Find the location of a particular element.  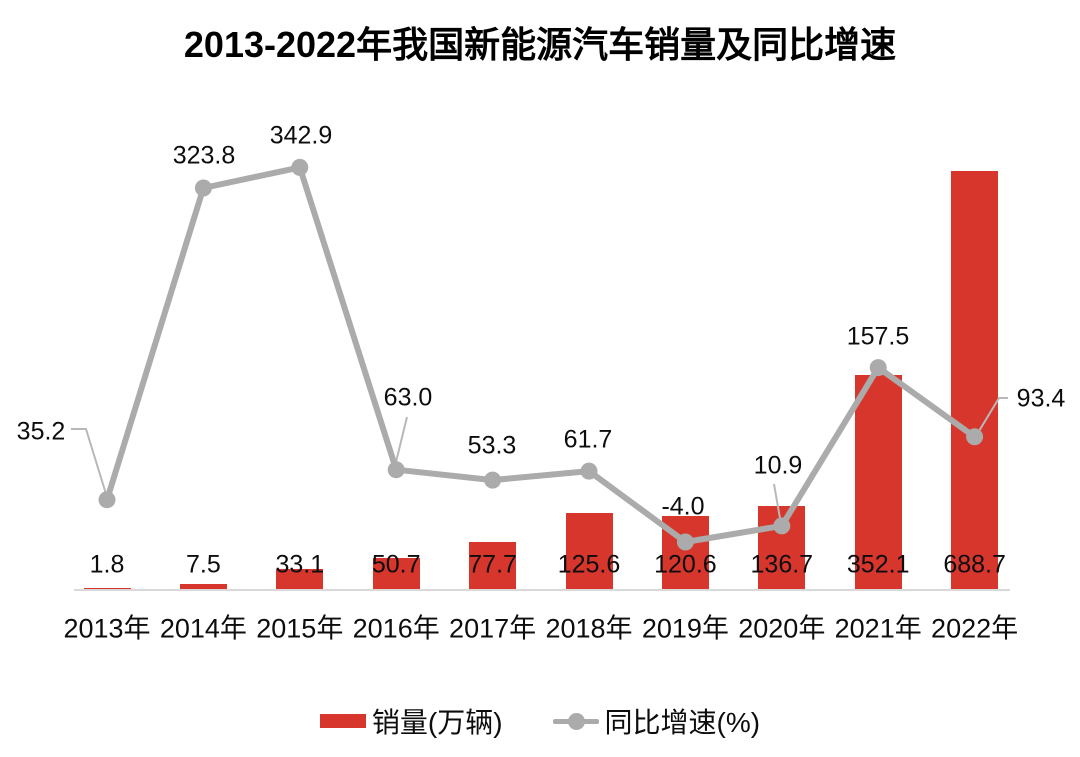

sales-value-2017年: 77.7 is located at coordinates (492, 564).